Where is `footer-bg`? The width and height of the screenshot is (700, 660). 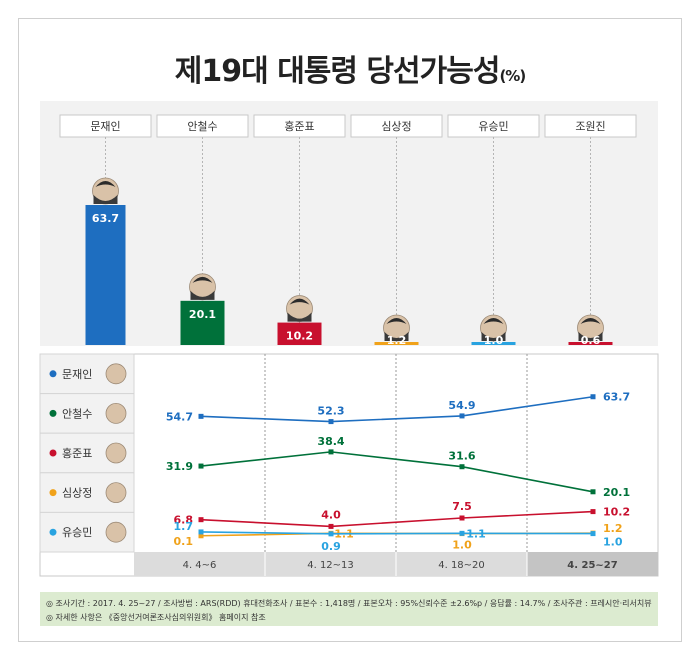 footer-bg is located at coordinates (349, 609).